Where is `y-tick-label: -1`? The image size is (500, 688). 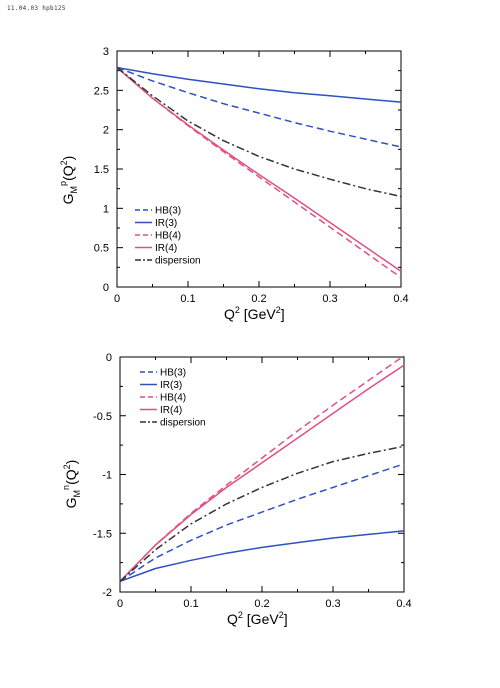 y-tick-label: -1 is located at coordinates (107, 476).